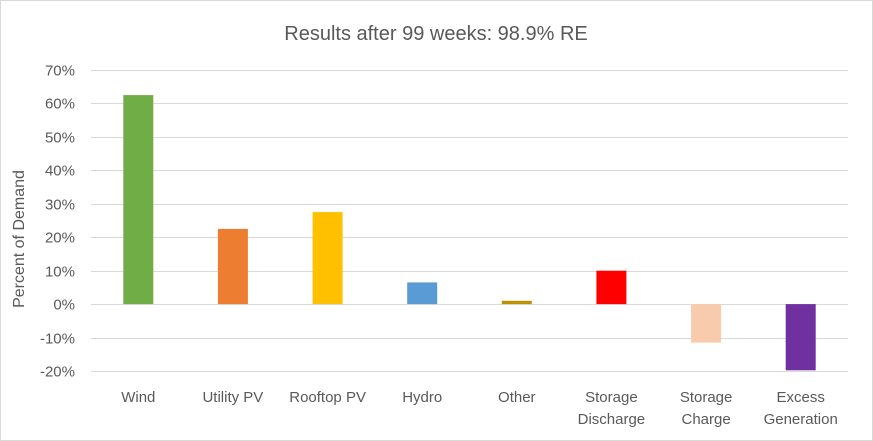 This screenshot has width=873, height=441. Describe the element at coordinates (138, 200) in the screenshot. I see `bar-wind` at that location.